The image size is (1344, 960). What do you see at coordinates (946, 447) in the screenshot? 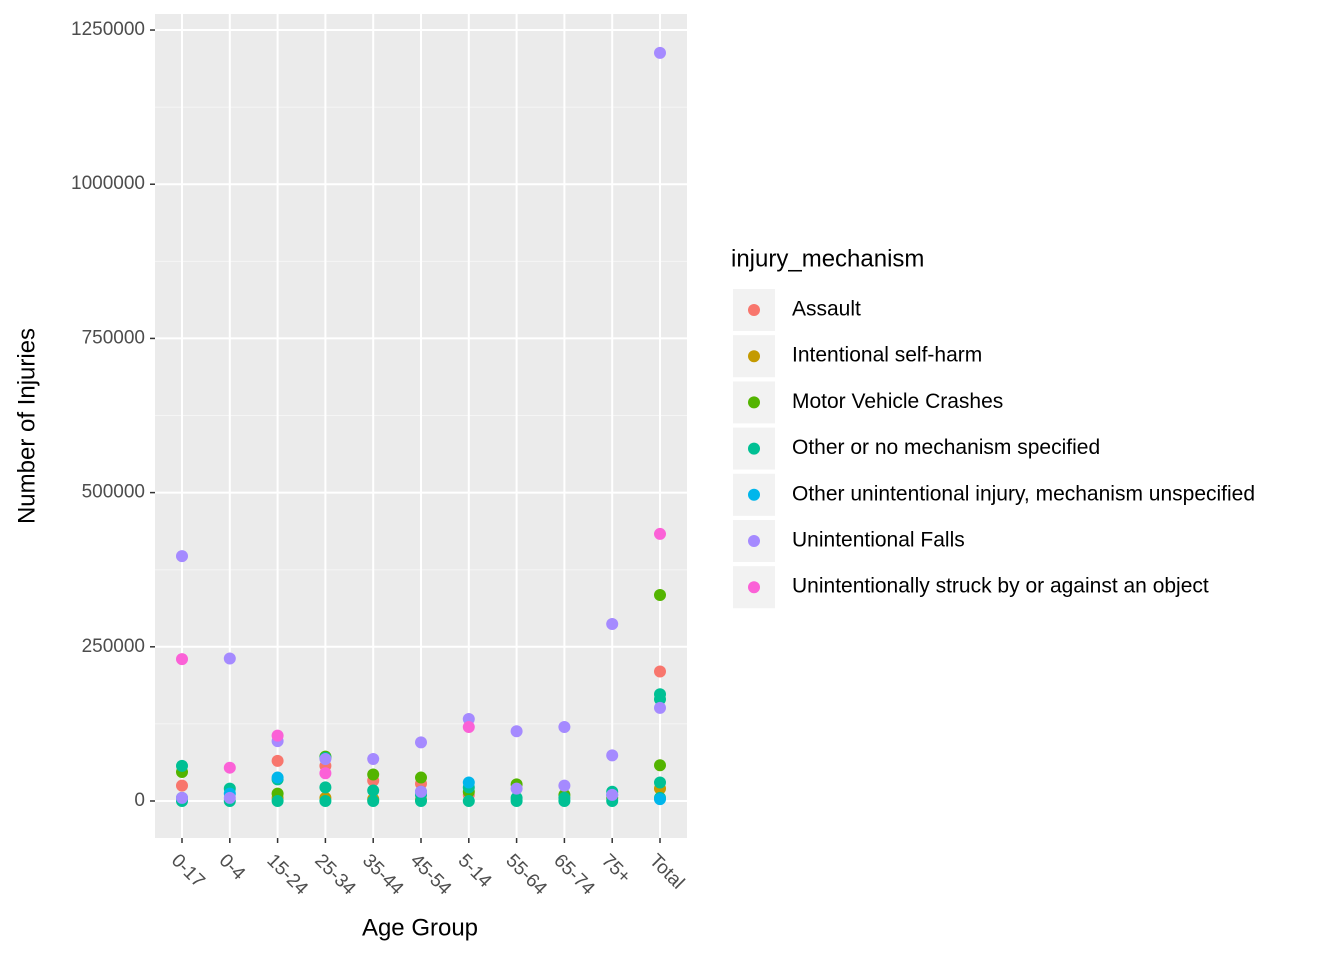
I see `legend-label: Other or no mechanism specified` at bounding box center [946, 447].